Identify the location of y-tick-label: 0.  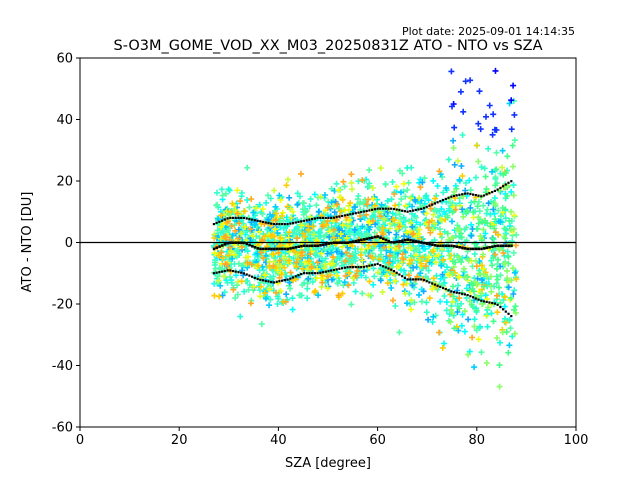
(69, 243).